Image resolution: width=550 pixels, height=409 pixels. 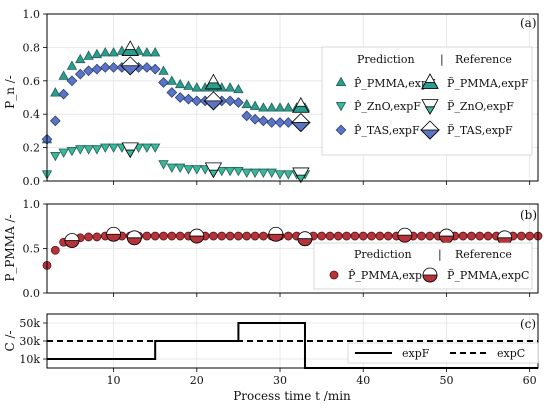 I want to click on y-tick-label-b: 0.5, so click(x=32, y=249).